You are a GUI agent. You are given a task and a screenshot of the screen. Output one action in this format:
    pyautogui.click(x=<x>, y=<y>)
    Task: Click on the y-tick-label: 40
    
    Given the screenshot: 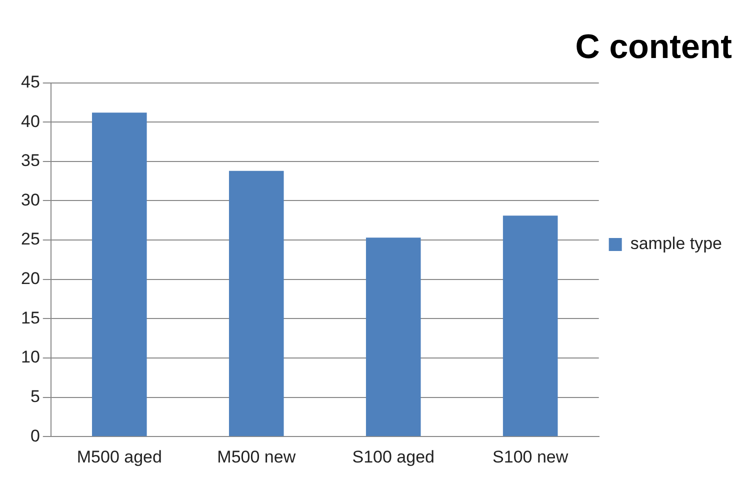 What is the action you would take?
    pyautogui.click(x=30, y=121)
    